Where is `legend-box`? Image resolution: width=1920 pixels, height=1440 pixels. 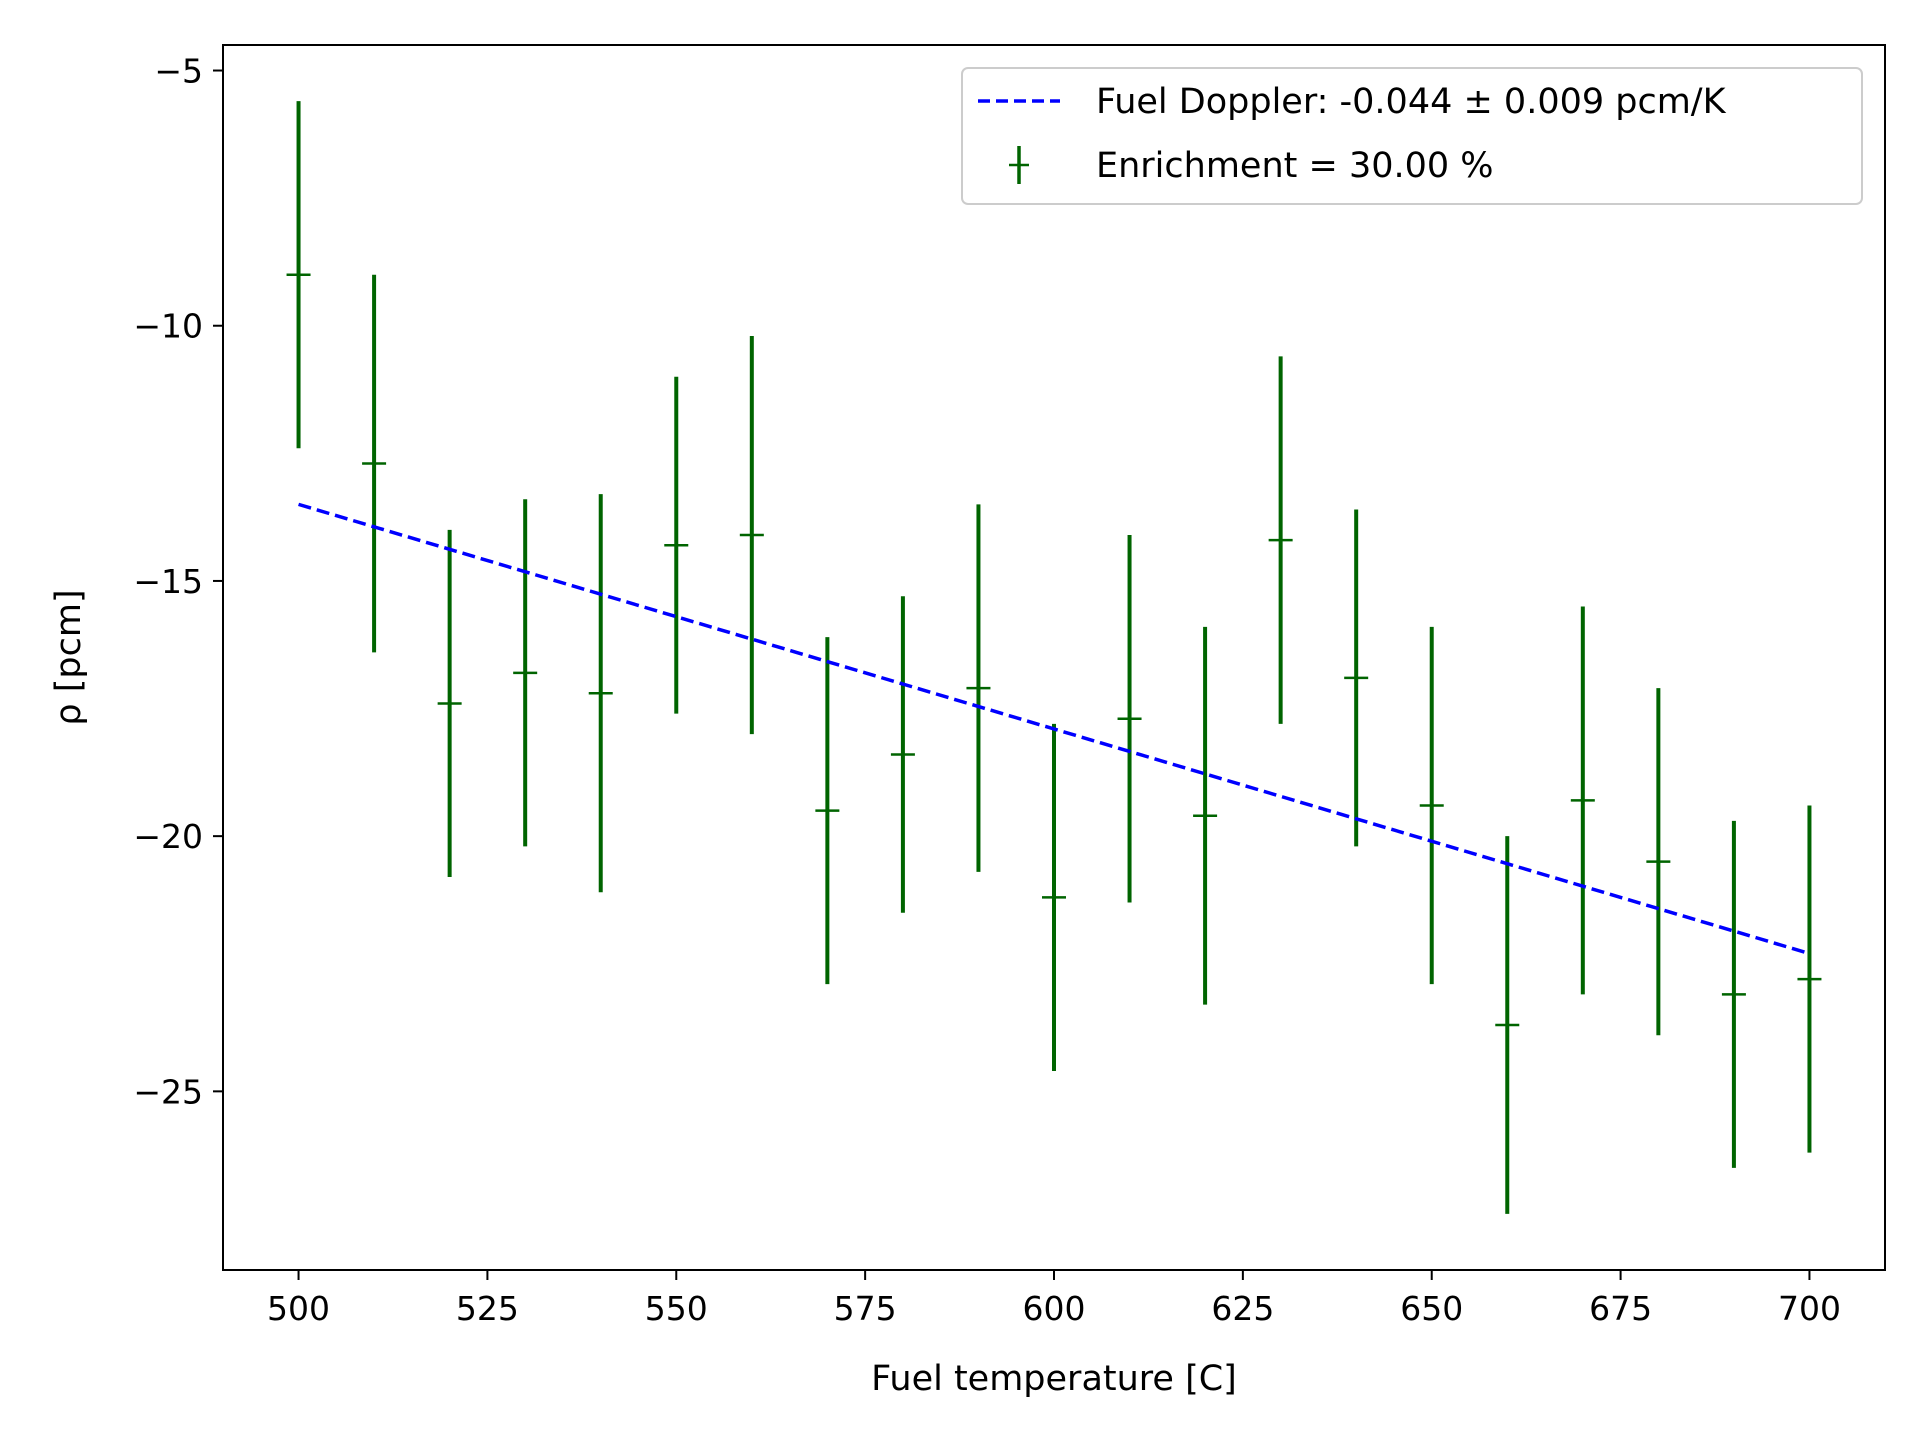 legend-box is located at coordinates (1412, 136).